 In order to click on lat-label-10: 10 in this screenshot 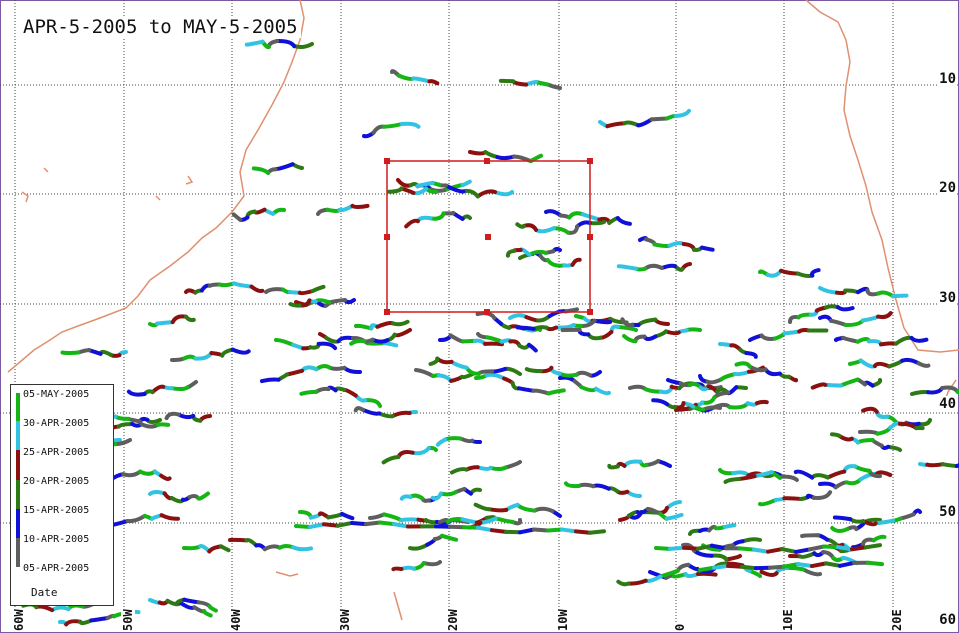, I will do `click(947, 79)`.